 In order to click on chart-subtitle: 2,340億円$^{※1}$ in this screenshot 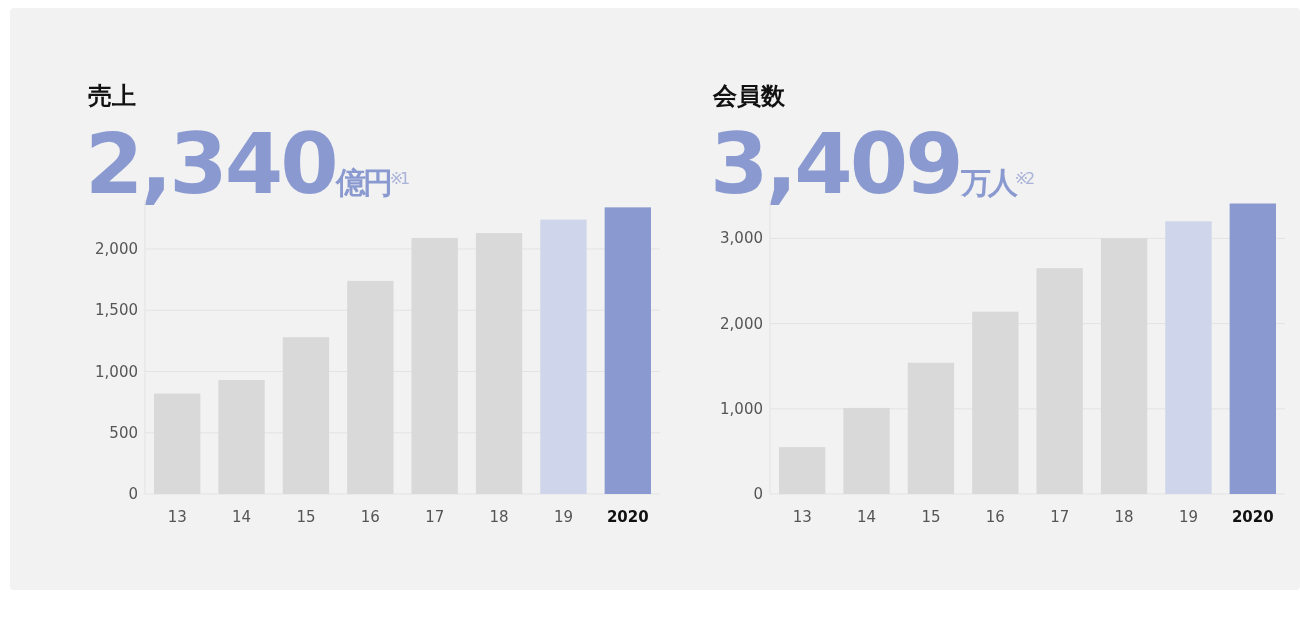, I will do `click(247, 164)`.